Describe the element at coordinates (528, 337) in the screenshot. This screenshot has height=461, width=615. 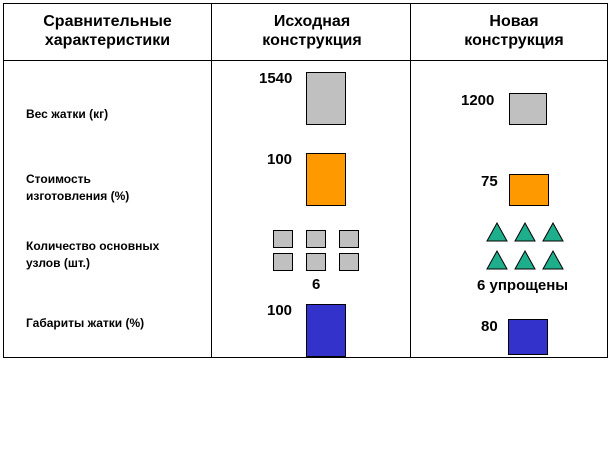
I see `new-size-square` at that location.